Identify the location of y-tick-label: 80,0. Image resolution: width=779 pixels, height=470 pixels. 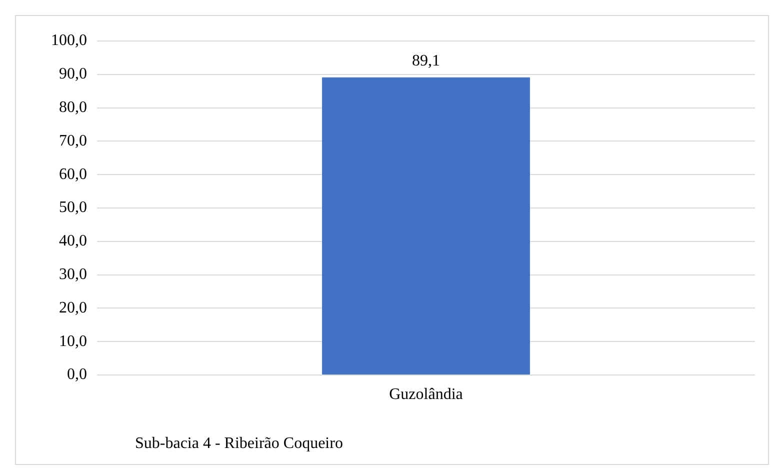
(73, 107).